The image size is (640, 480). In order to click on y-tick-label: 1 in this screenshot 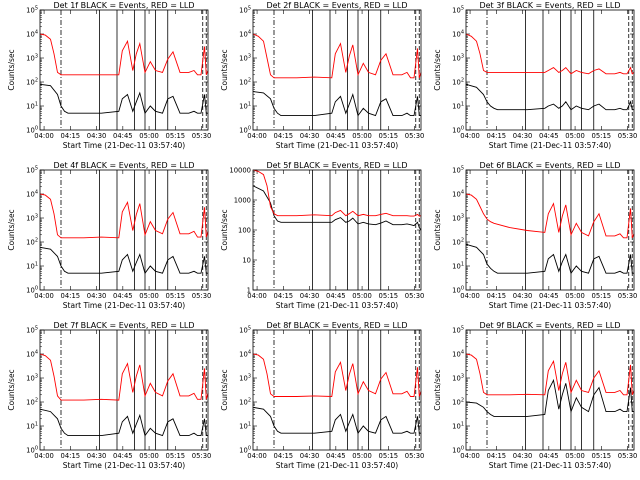, I will do `click(249, 291)`.